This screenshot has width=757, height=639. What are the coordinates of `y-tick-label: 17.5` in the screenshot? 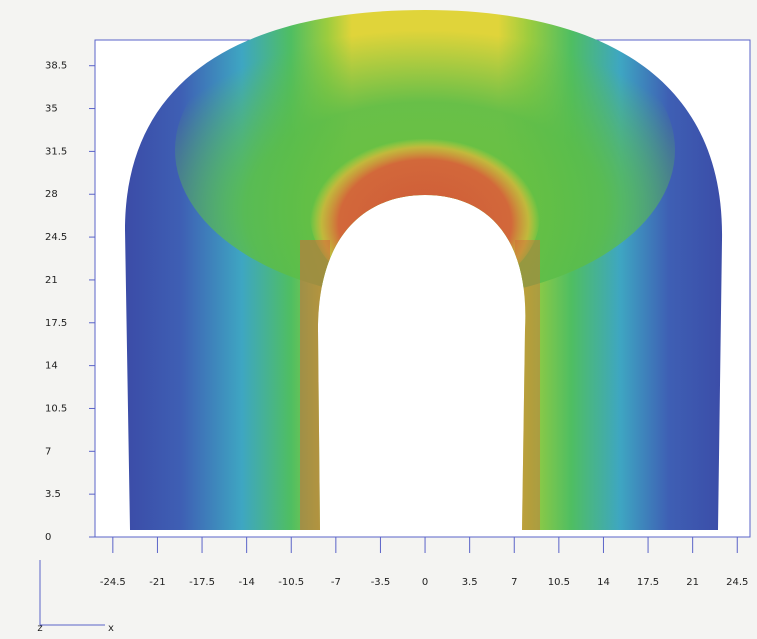 It's located at (56, 323).